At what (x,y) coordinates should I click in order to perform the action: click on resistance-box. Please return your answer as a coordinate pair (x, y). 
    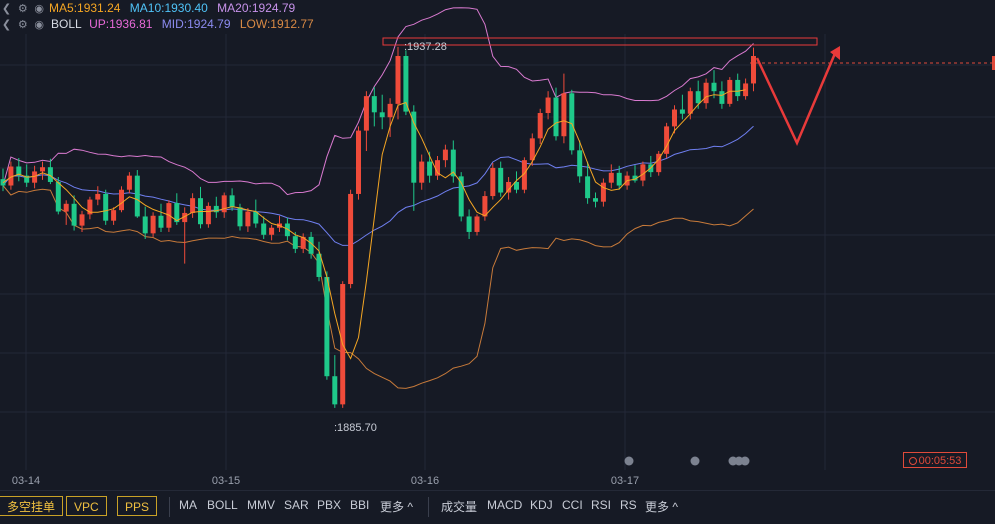
    Looking at the image, I should click on (600, 41).